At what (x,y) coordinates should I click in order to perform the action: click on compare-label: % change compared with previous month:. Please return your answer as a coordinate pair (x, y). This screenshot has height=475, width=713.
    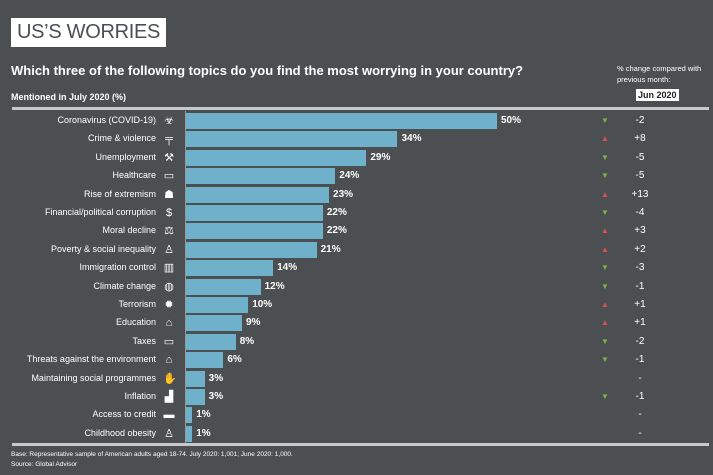
    Looking at the image, I should click on (659, 74).